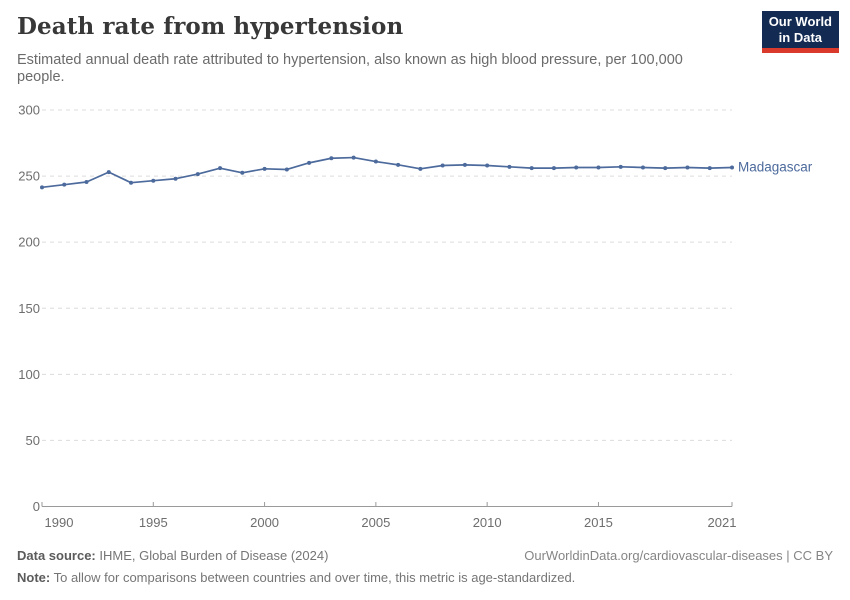 This screenshot has height=600, width=850. I want to click on source-label: Data source:, so click(56, 555).